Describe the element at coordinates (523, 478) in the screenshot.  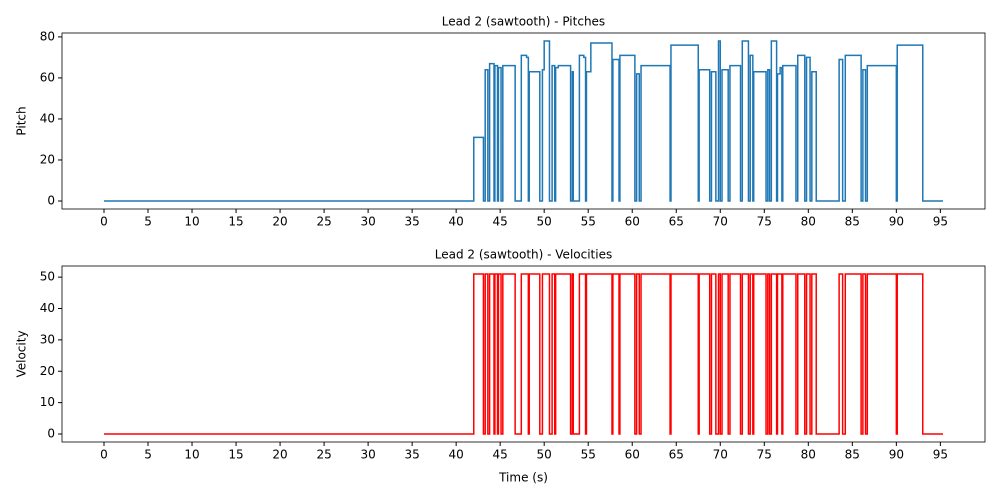
I see `x-axis-label: Time (s)` at that location.